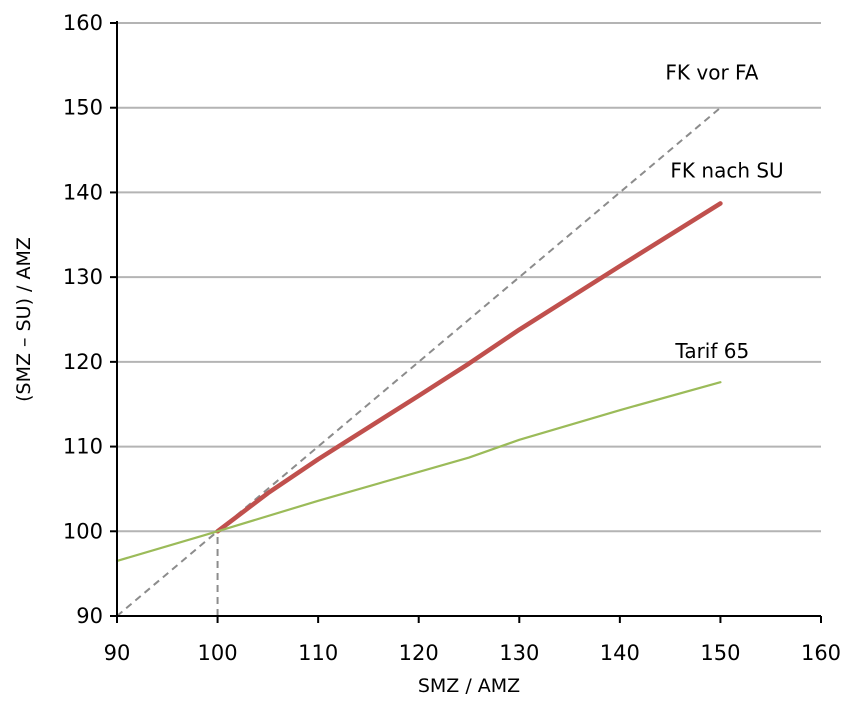 This screenshot has width=845, height=701. Describe the element at coordinates (218, 653) in the screenshot. I see `x-tick-label-100: 100` at that location.